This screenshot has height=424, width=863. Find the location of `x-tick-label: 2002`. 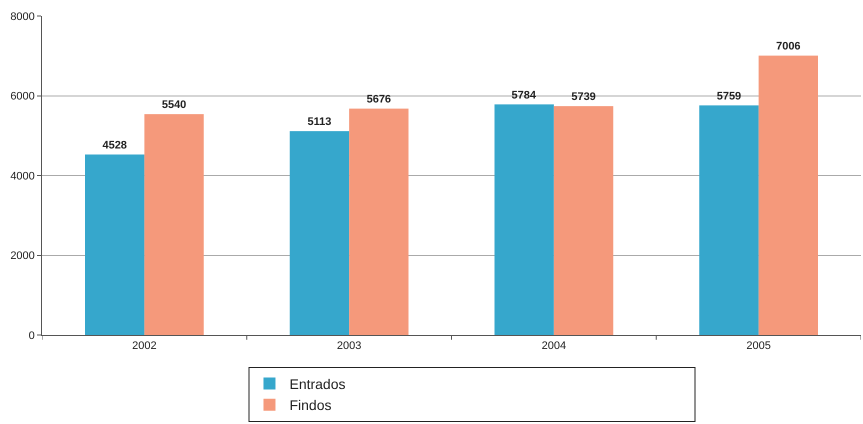

x-tick-label: 2002 is located at coordinates (144, 346).